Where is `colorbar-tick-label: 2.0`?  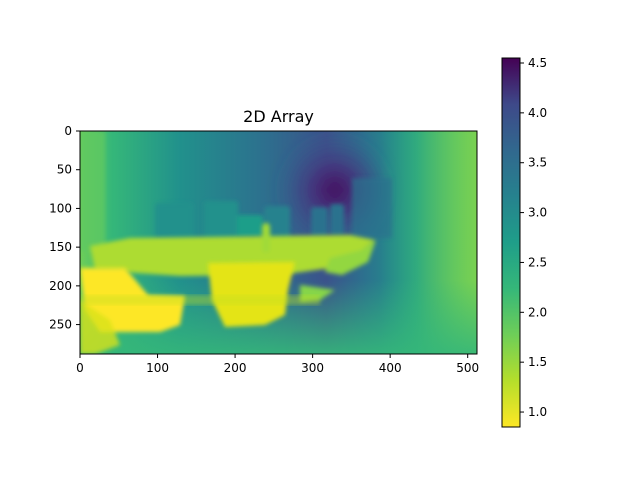 colorbar-tick-label: 2.0 is located at coordinates (537, 312).